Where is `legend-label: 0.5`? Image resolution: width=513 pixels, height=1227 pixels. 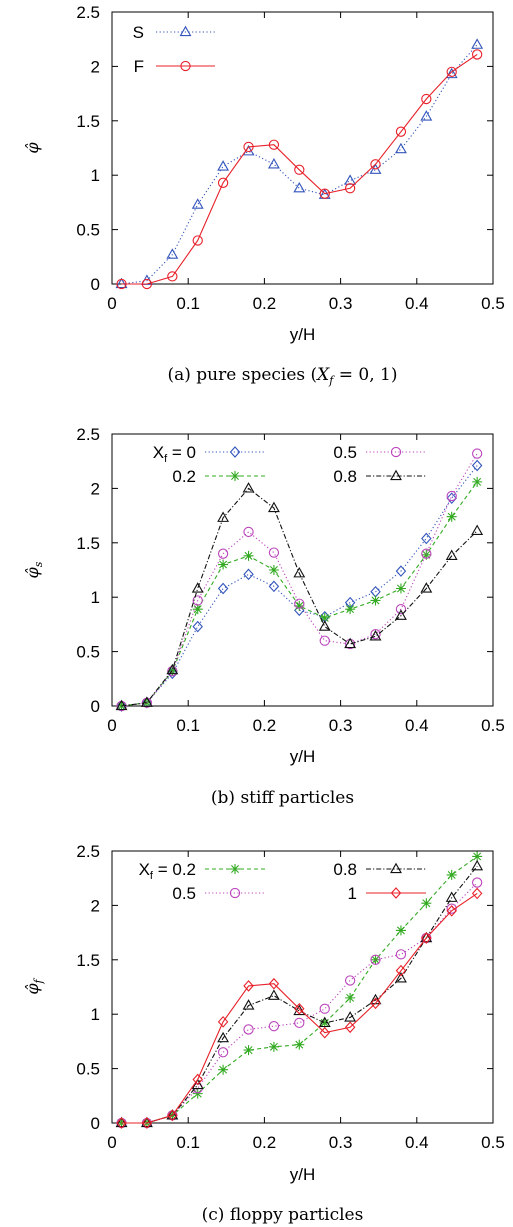 legend-label: 0.5 is located at coordinates (345, 452).